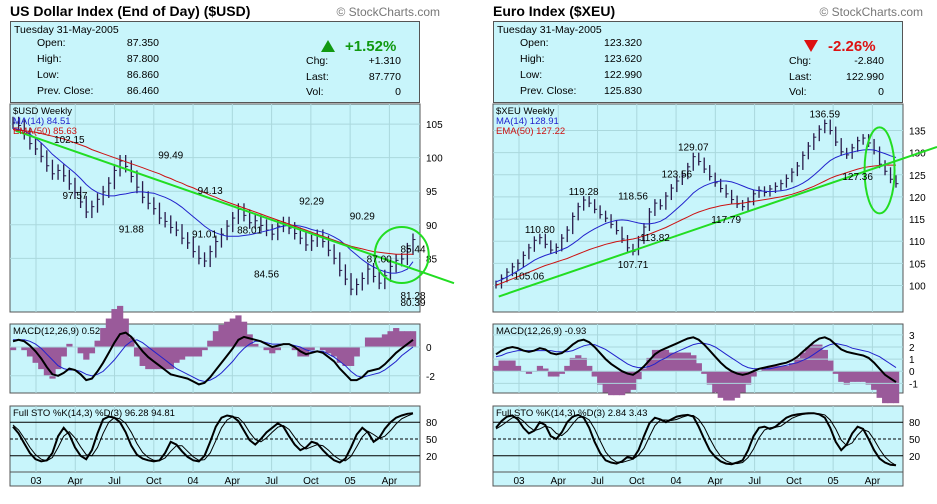 This screenshot has height=504, width=937. What do you see at coordinates (131, 230) in the screenshot?
I see `price-annotation: 91.88` at bounding box center [131, 230].